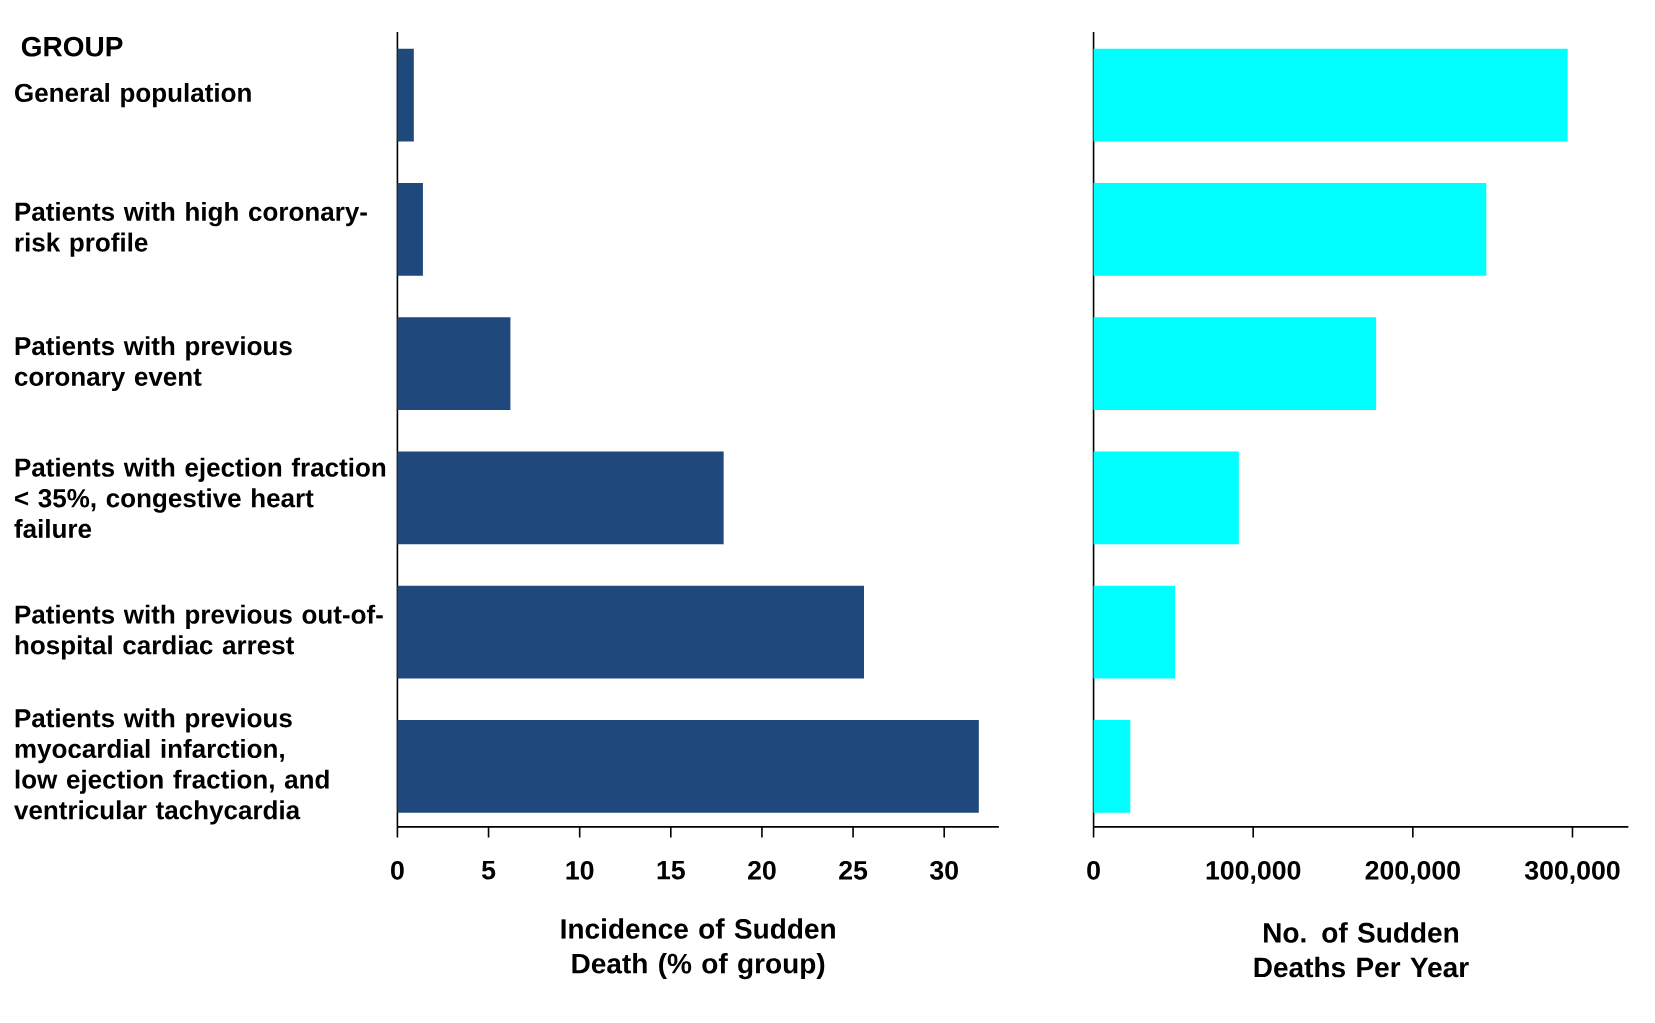 The height and width of the screenshot is (1023, 1655). What do you see at coordinates (171, 766) in the screenshot?
I see `y-tick-label: Patients with previous myocardial infarction, low ejection fraction, and ventricular tachycardia` at bounding box center [171, 766].